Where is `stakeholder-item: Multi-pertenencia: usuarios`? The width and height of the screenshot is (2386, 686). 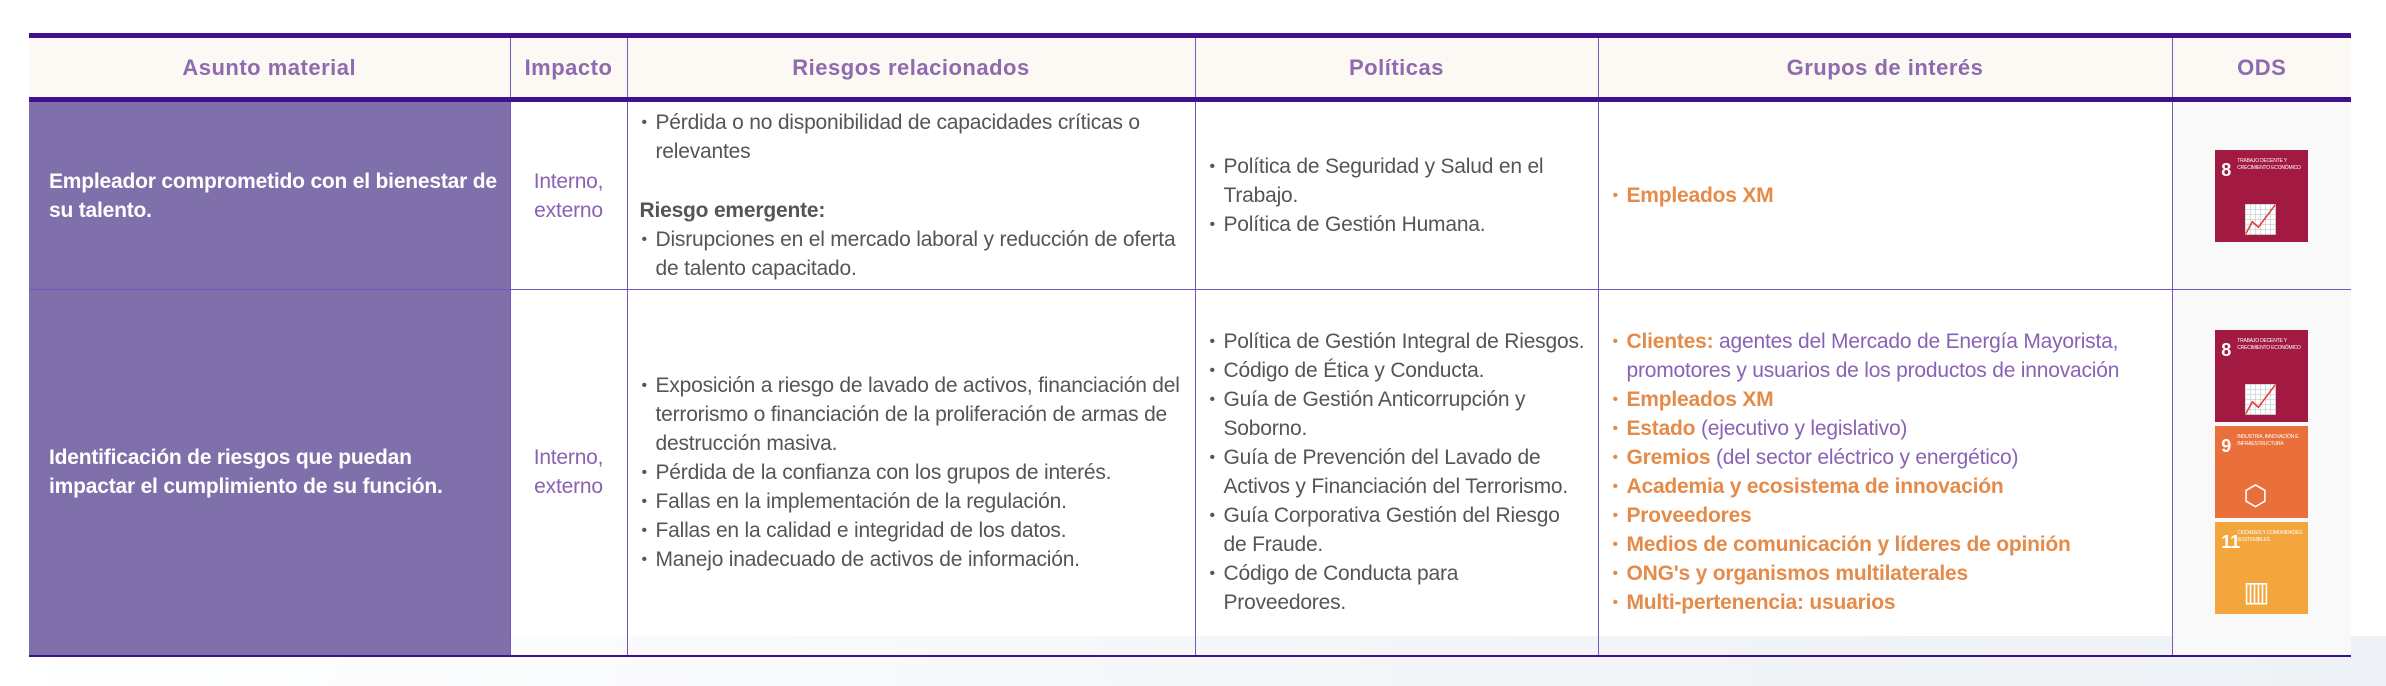
stakeholder-item: Multi-pertenencia: usuarios is located at coordinates (1885, 602).